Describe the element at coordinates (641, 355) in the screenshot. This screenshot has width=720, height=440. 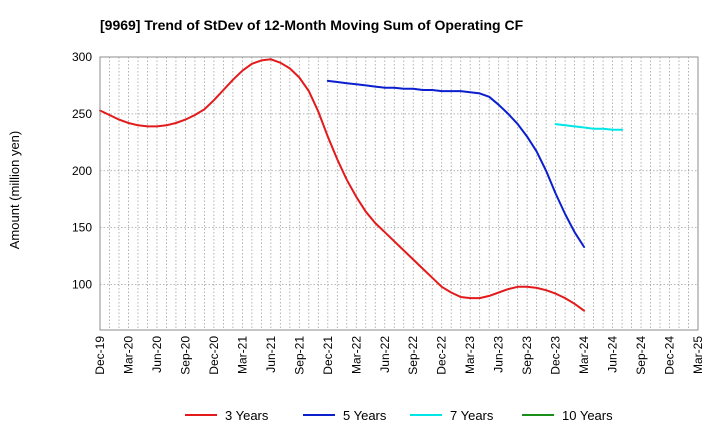
I see `x-tick-label: Sep-24` at that location.